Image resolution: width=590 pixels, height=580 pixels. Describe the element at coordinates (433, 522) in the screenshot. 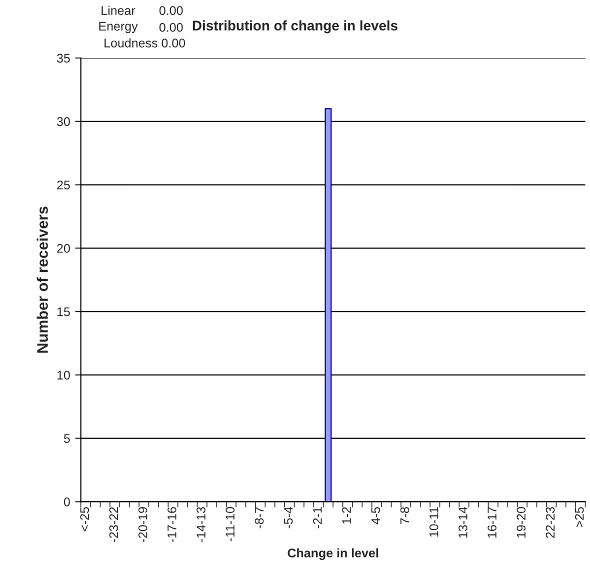

I see `x-tick-label: 10-11` at that location.